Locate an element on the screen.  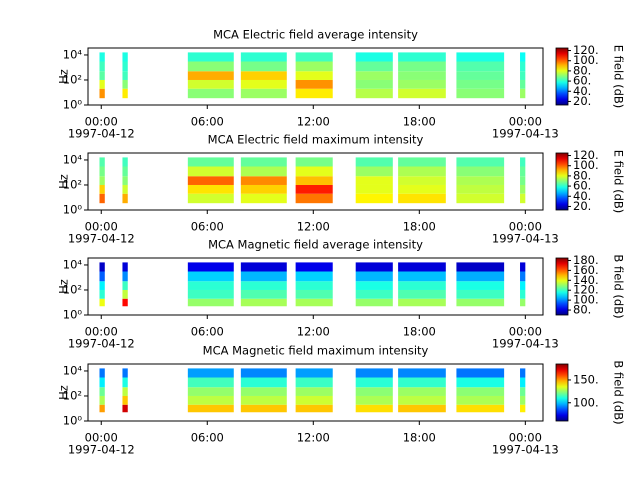
chart-title: MCA Electric field average intensity is located at coordinates (315, 35).